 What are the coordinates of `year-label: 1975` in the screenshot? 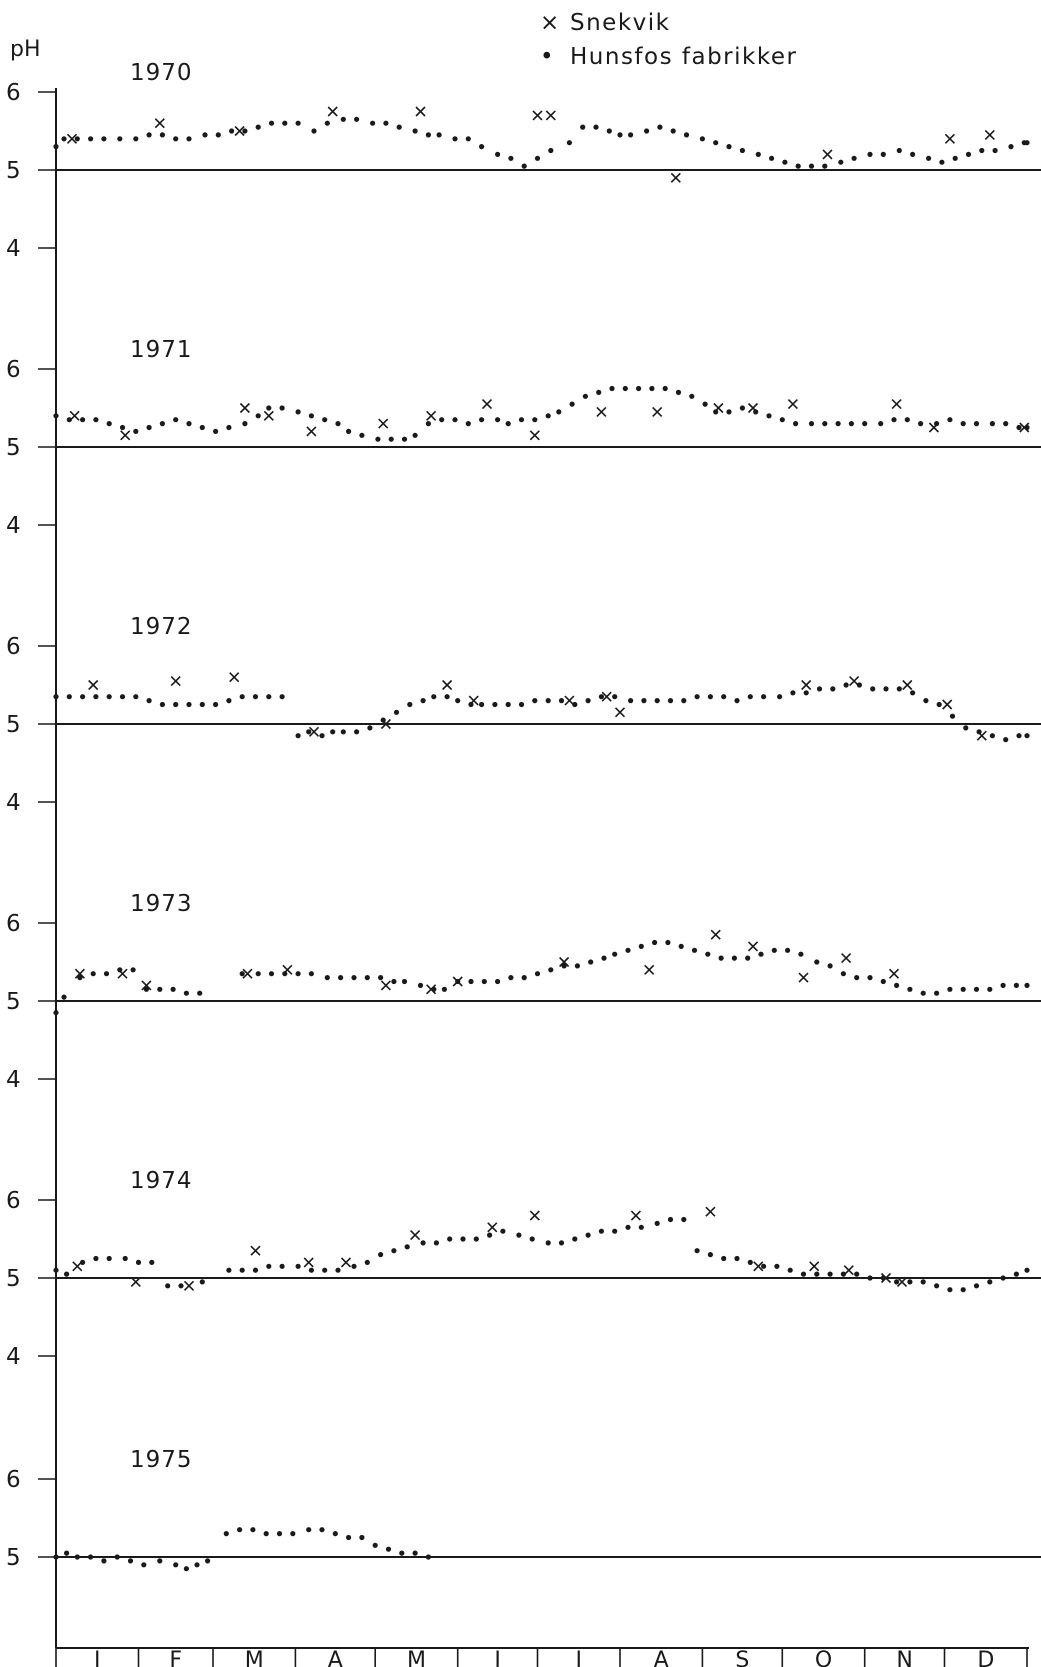 It's located at (161, 1460).